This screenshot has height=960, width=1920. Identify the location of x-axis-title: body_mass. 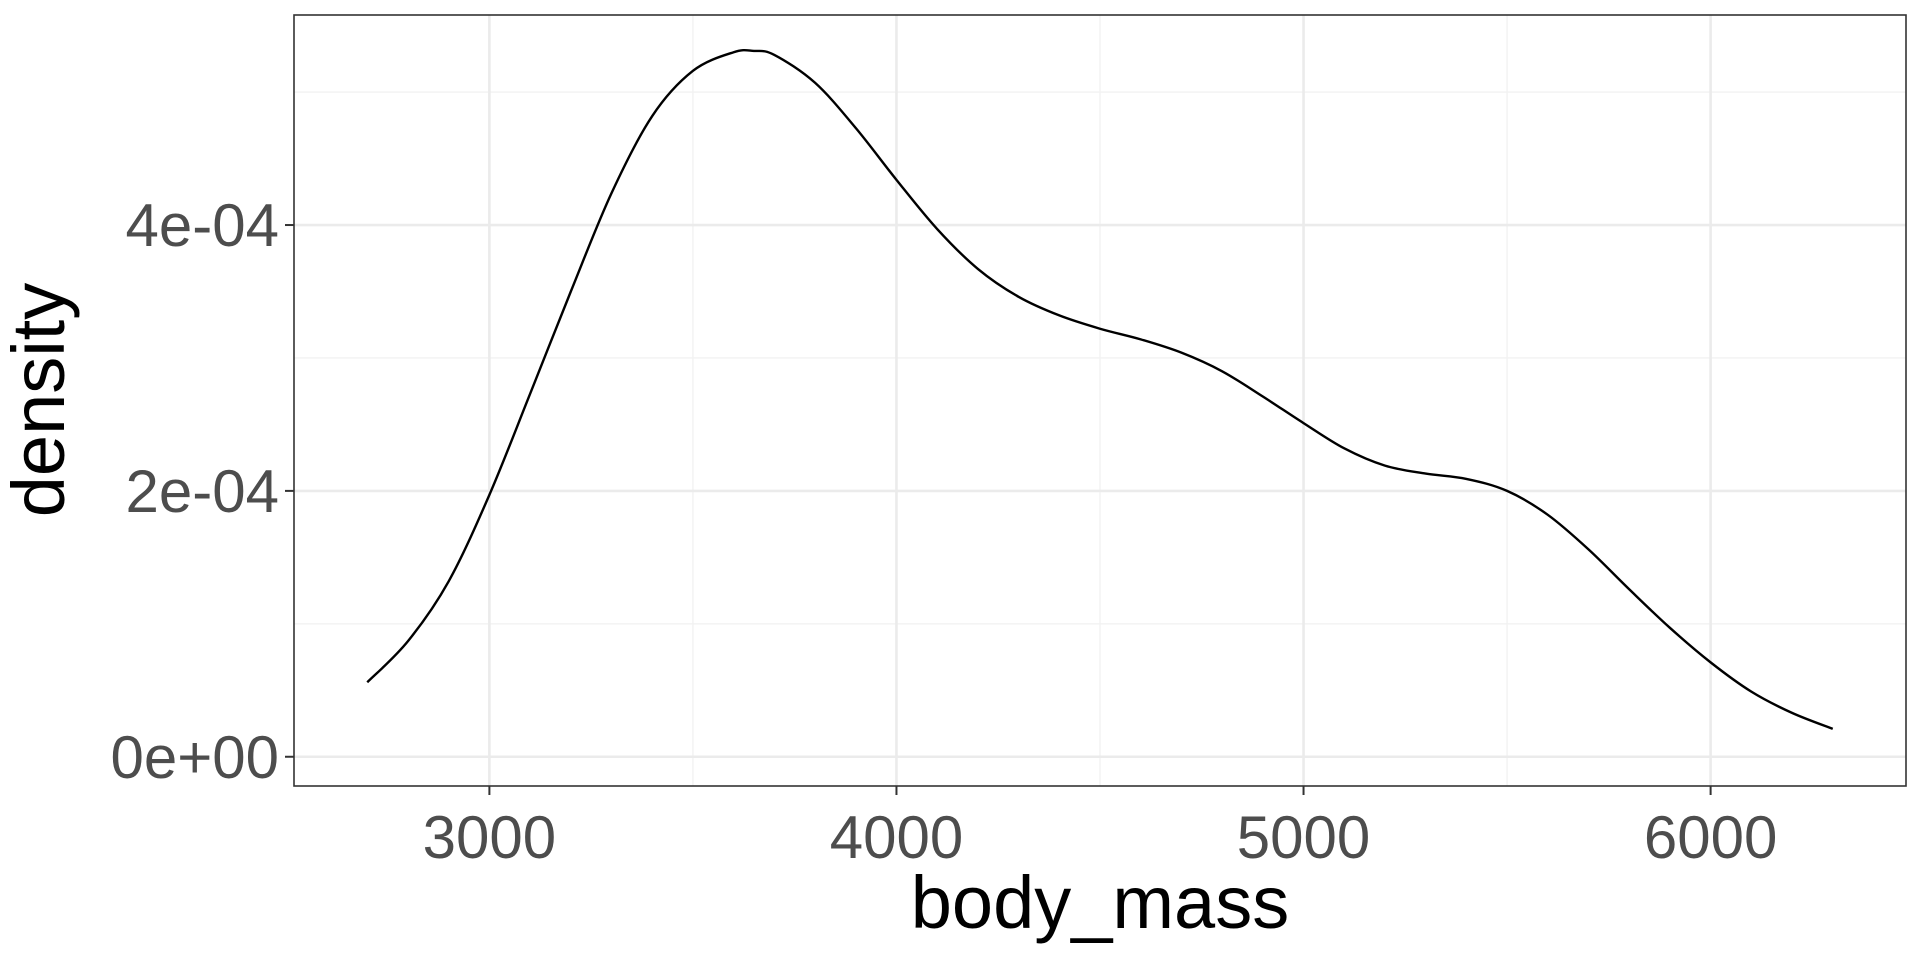
(1100, 902).